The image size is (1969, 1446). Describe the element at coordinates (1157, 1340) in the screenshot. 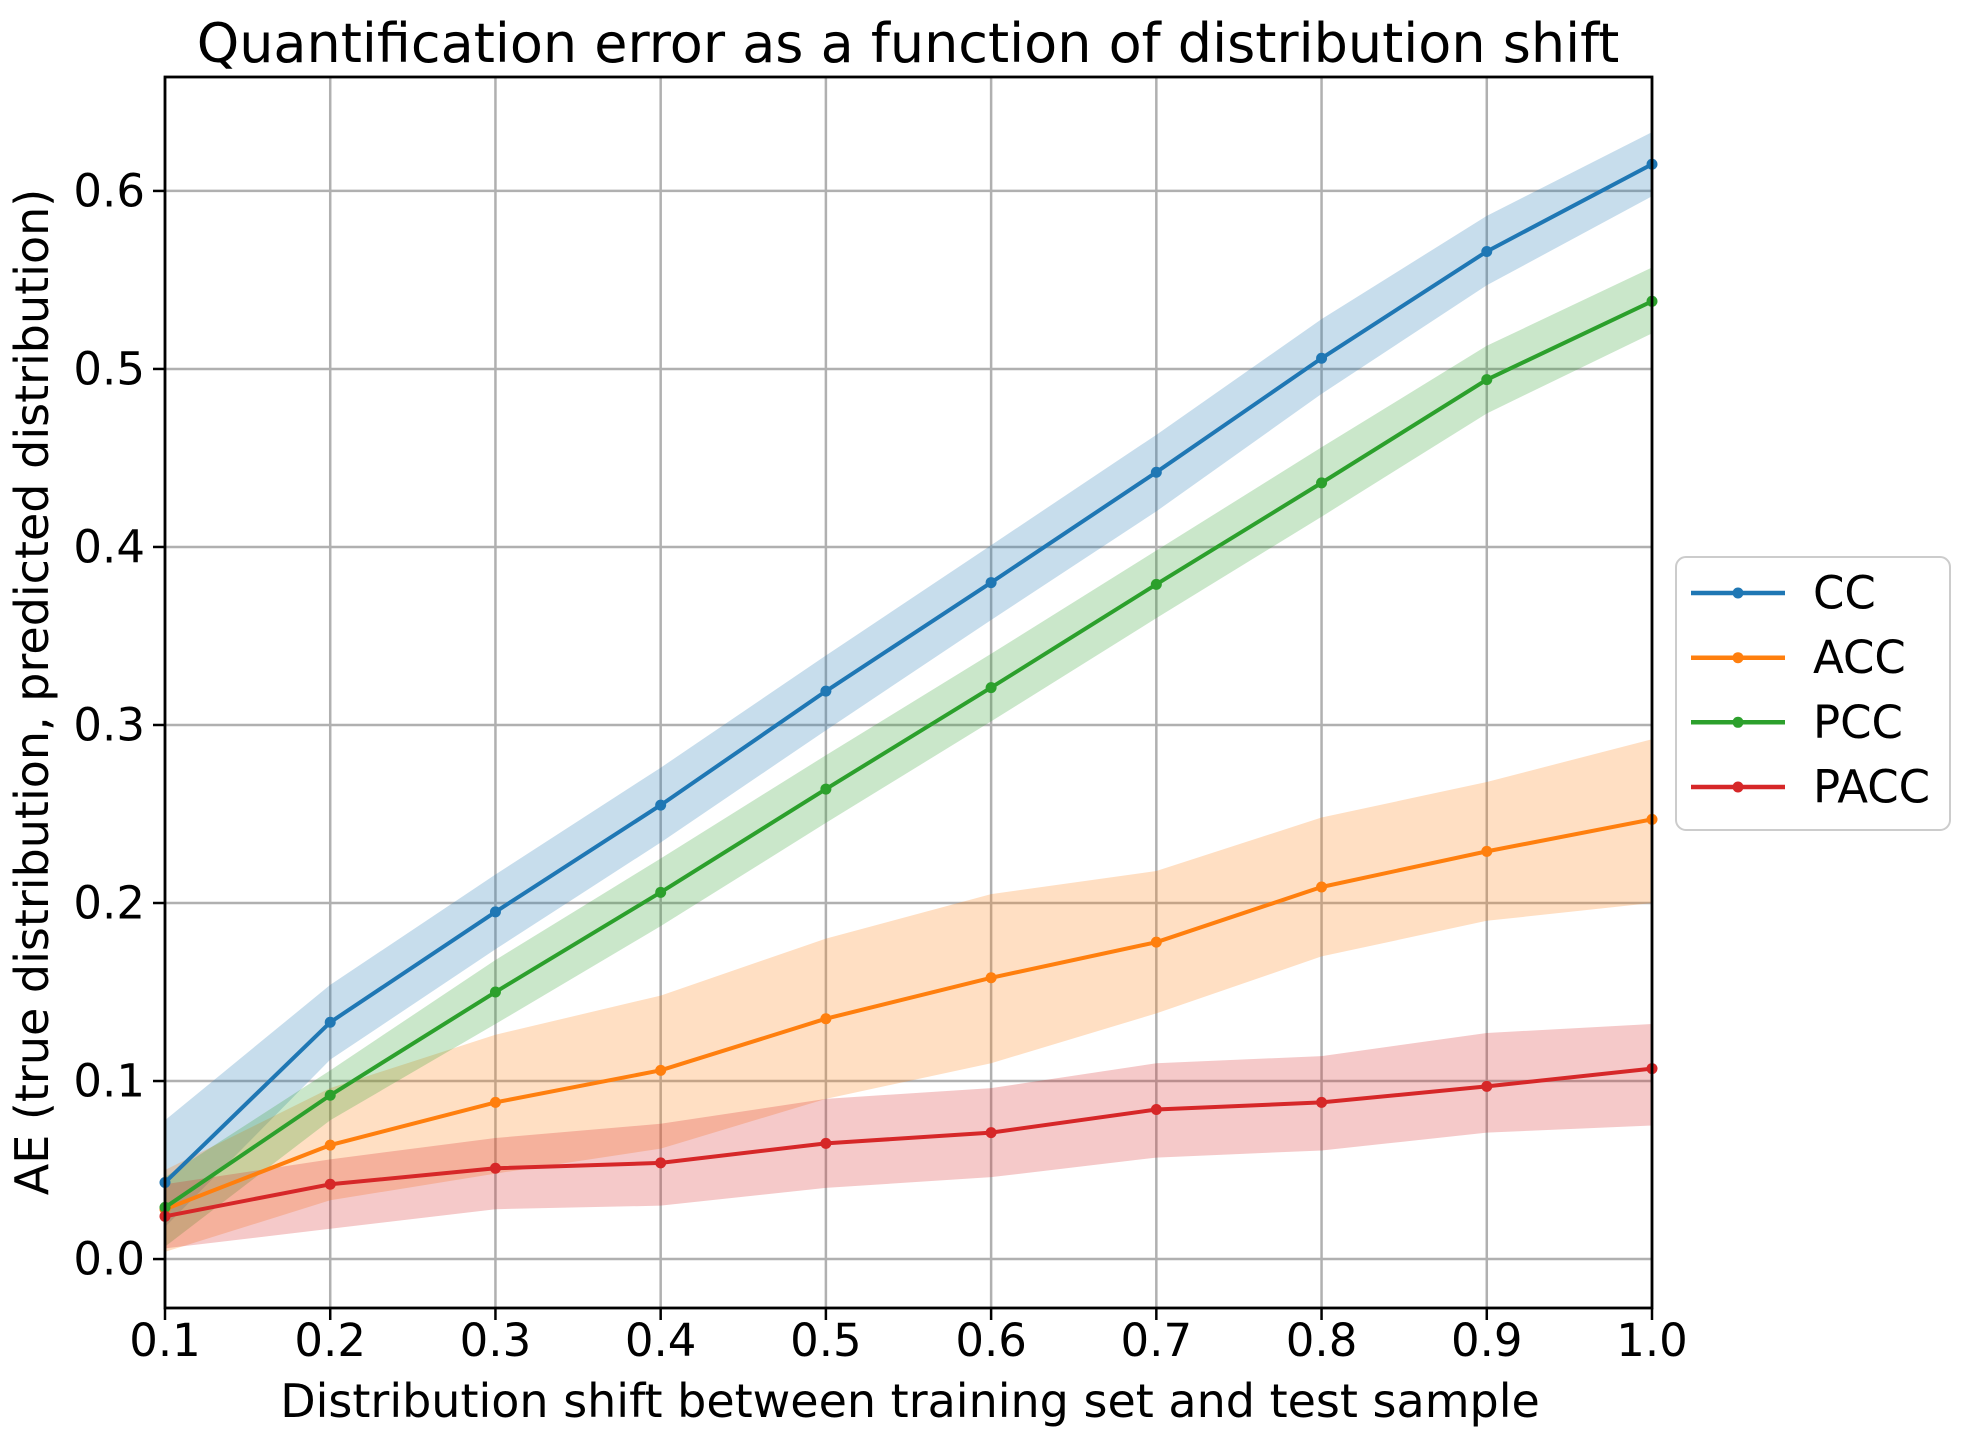

I see `x-tick-label: 0.7` at that location.